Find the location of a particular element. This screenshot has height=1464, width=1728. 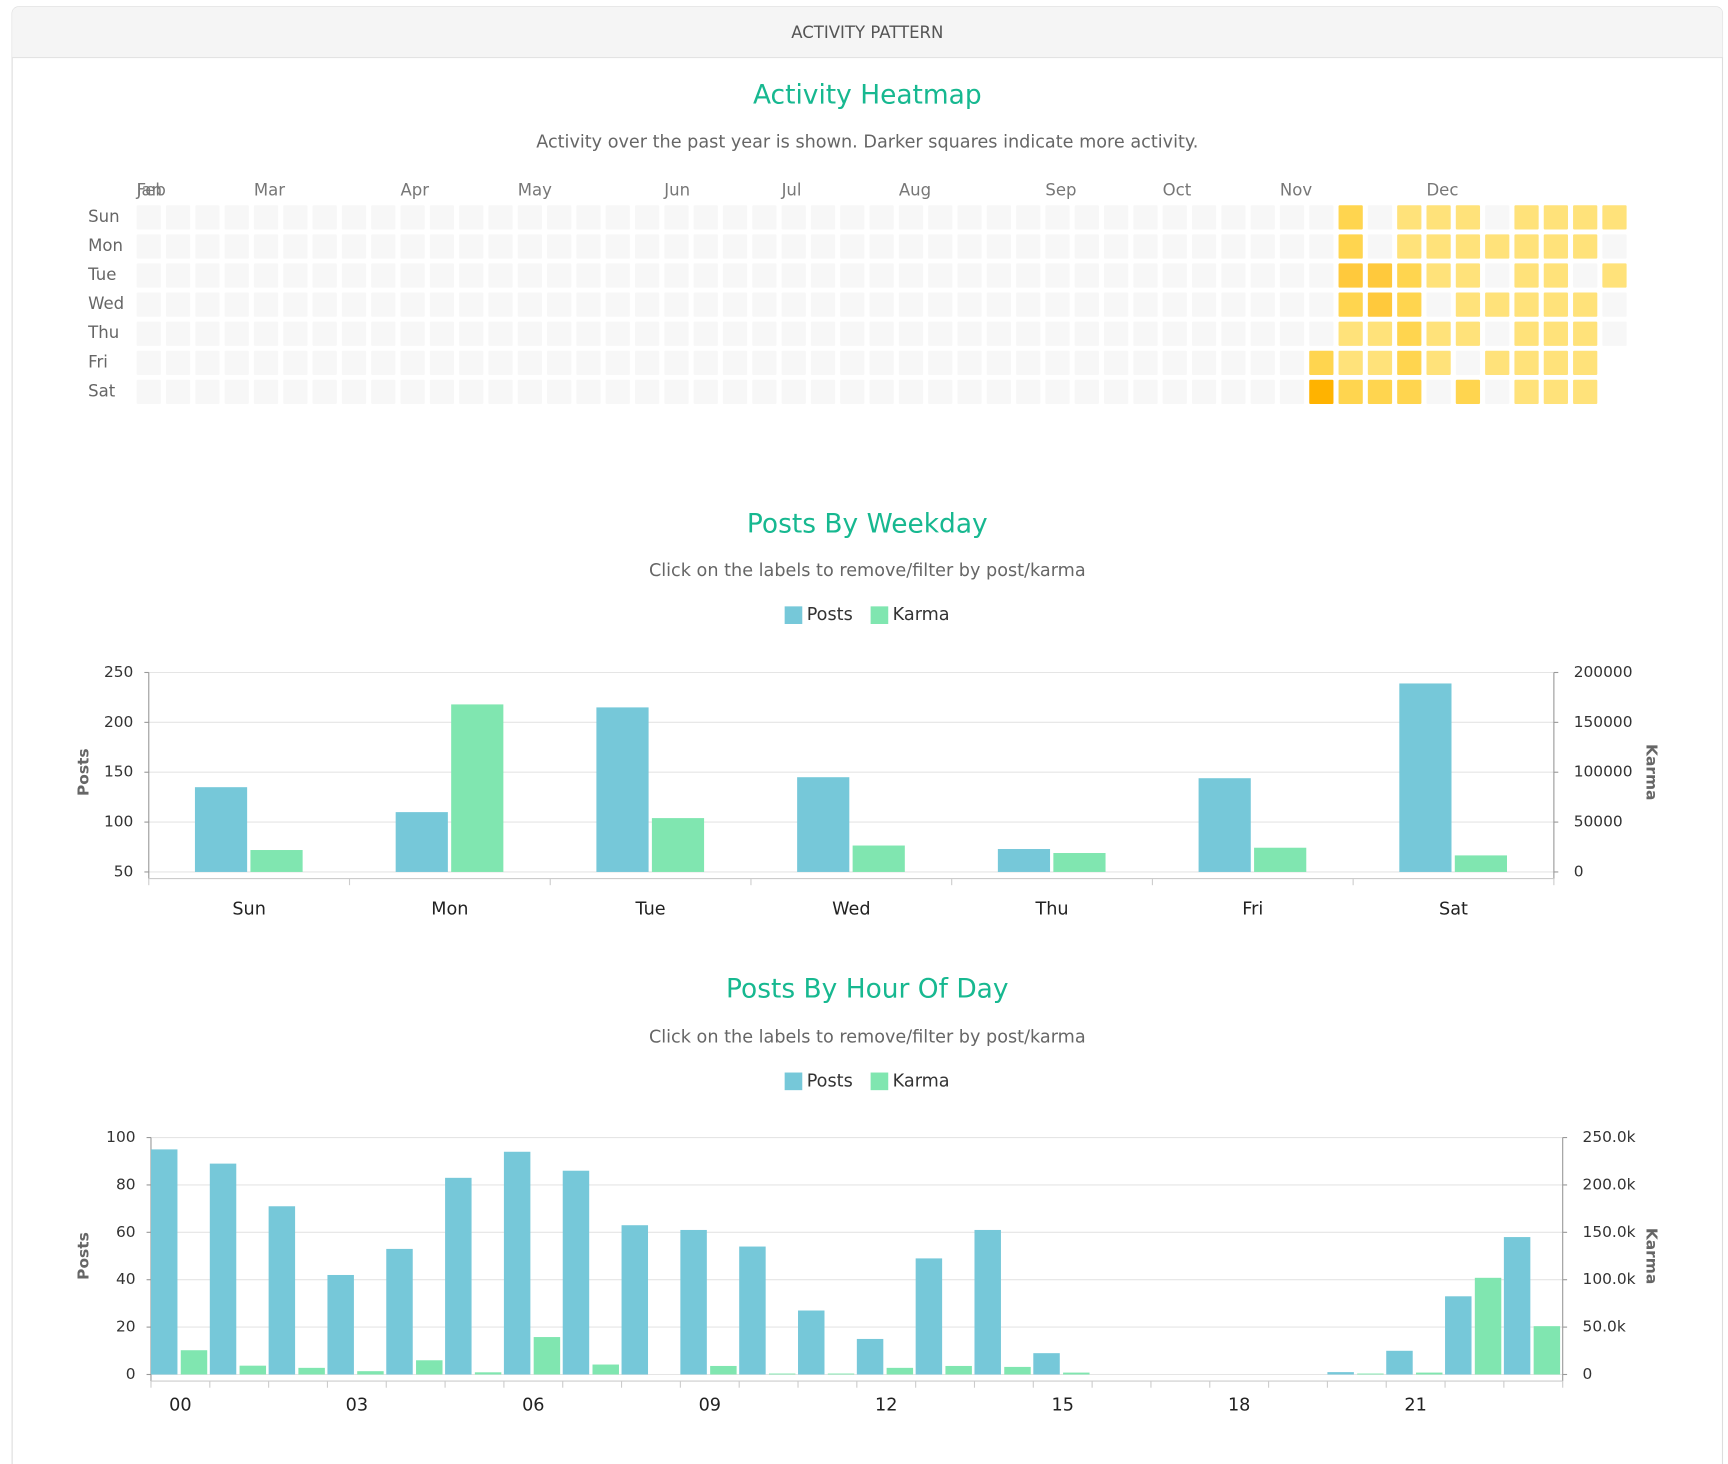

x-tick-label: 00 is located at coordinates (180, 1405).